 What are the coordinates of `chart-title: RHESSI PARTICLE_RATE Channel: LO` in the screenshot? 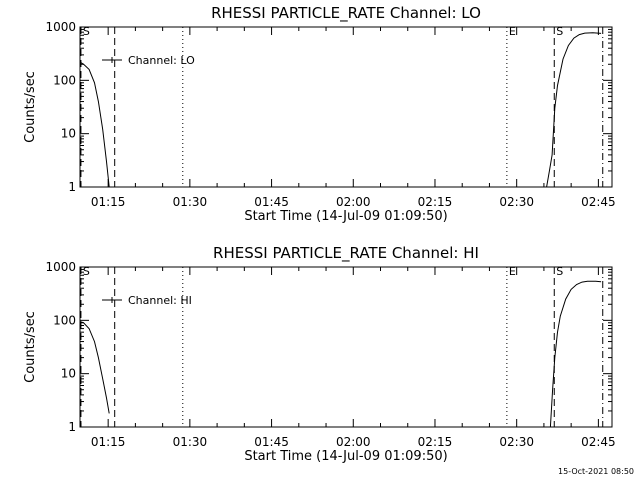 It's located at (346, 13).